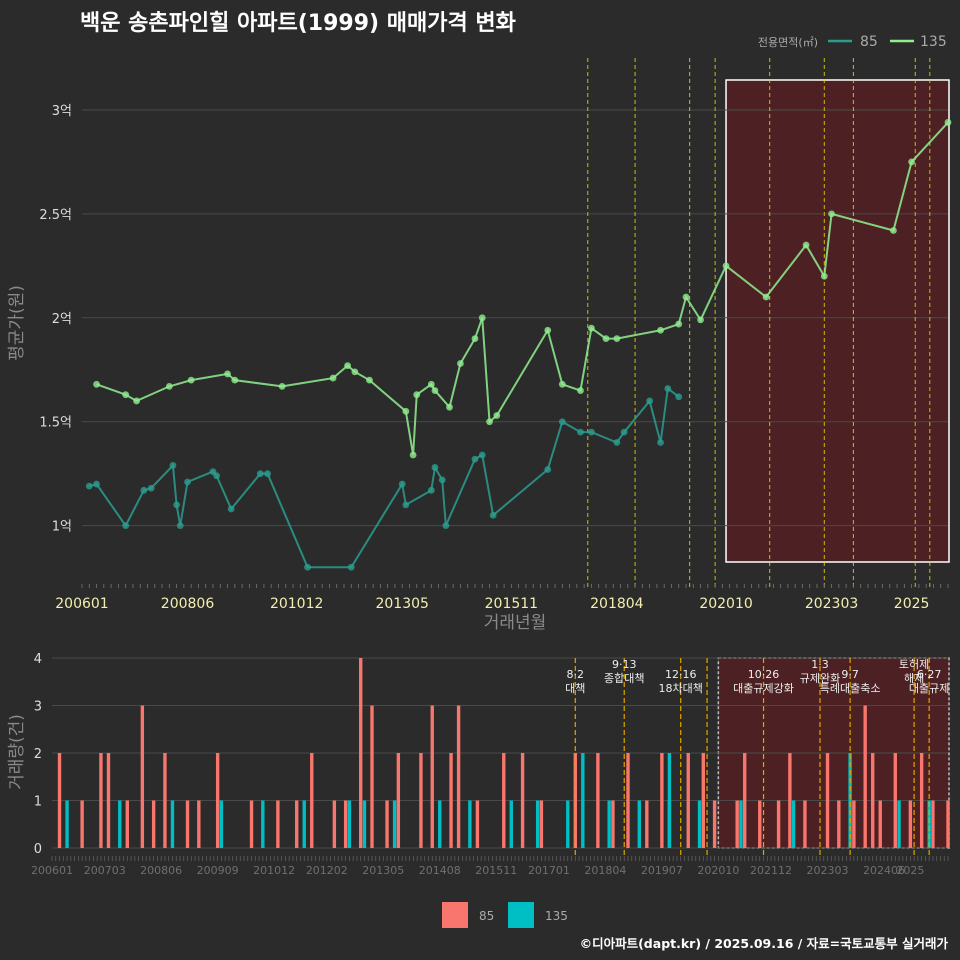 The image size is (960, 960). I want to click on policy-label: 규제완화, so click(820, 678).